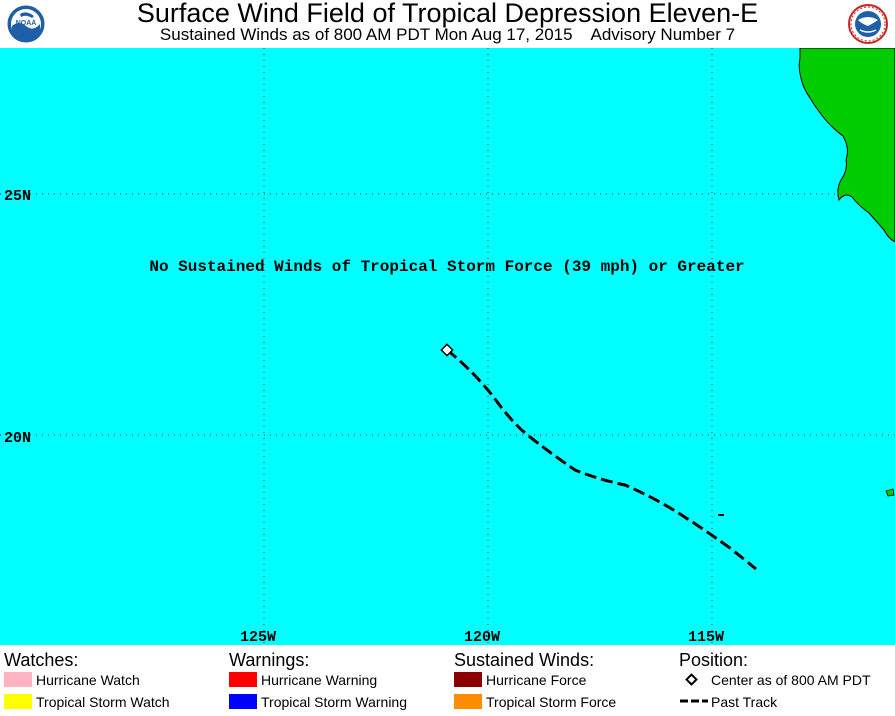 Image resolution: width=895 pixels, height=716 pixels. I want to click on tropical-storm-force-swatch, so click(468, 701).